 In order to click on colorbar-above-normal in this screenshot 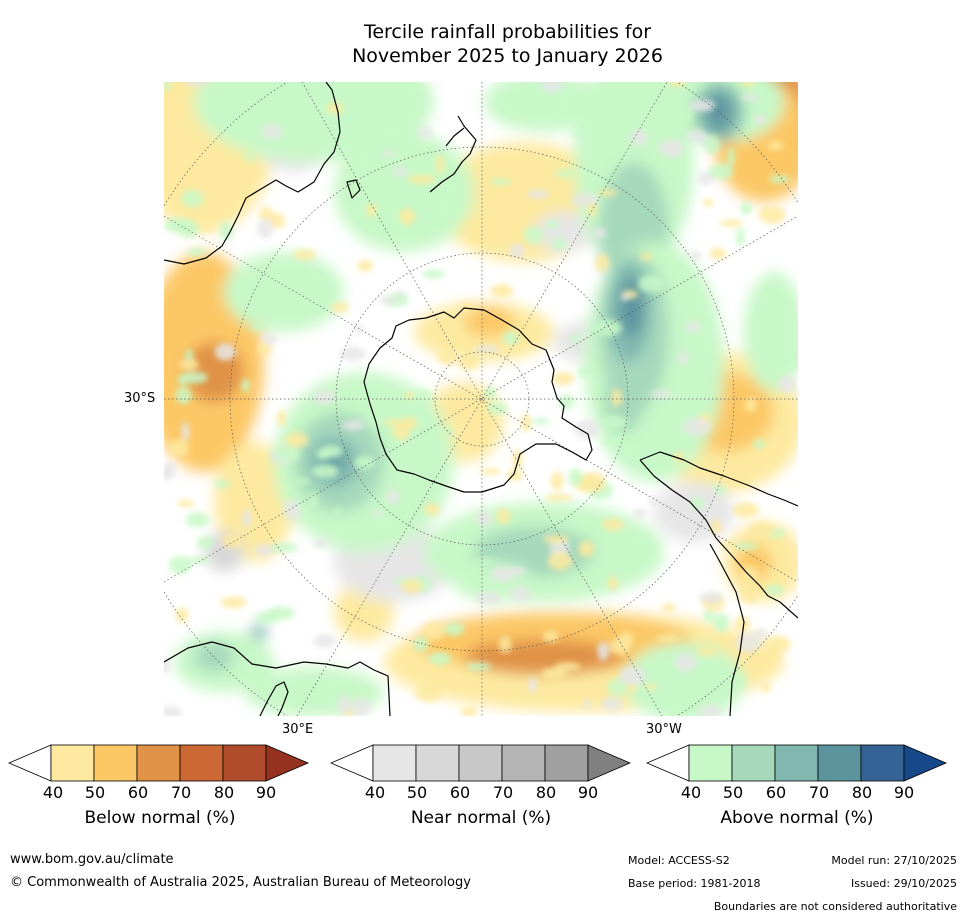, I will do `click(797, 763)`.